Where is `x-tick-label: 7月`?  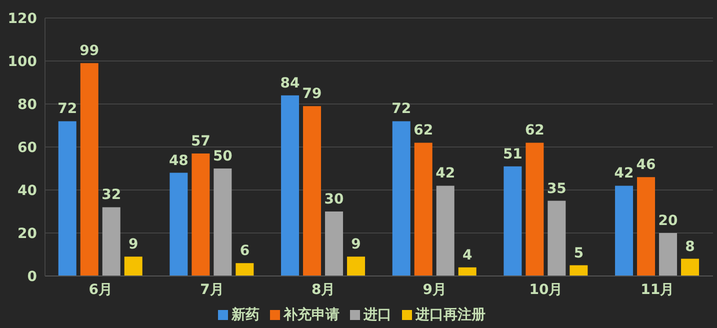 x-tick-label: 7月 is located at coordinates (212, 290).